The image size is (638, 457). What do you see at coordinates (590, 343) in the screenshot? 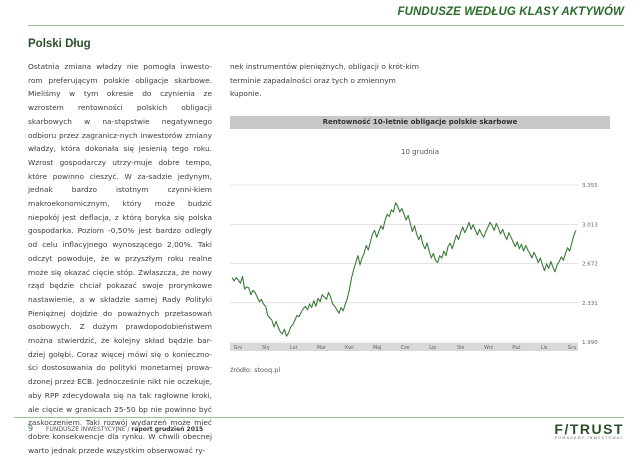
I see `y-tick-label: 1.990` at bounding box center [590, 343].